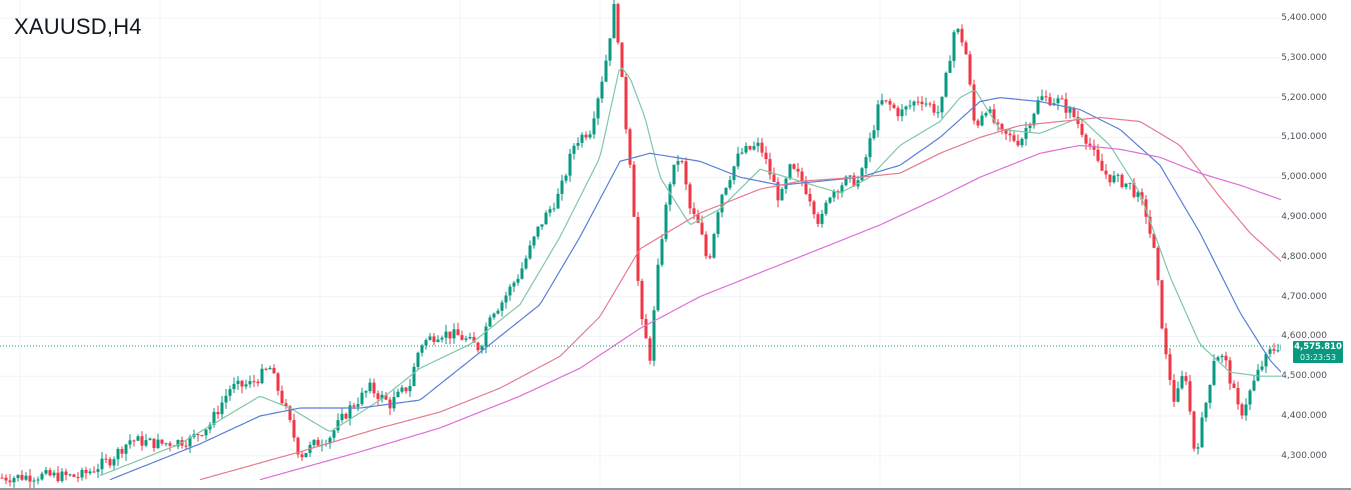  I want to click on price-tick-label: 5,200.000, so click(1304, 97).